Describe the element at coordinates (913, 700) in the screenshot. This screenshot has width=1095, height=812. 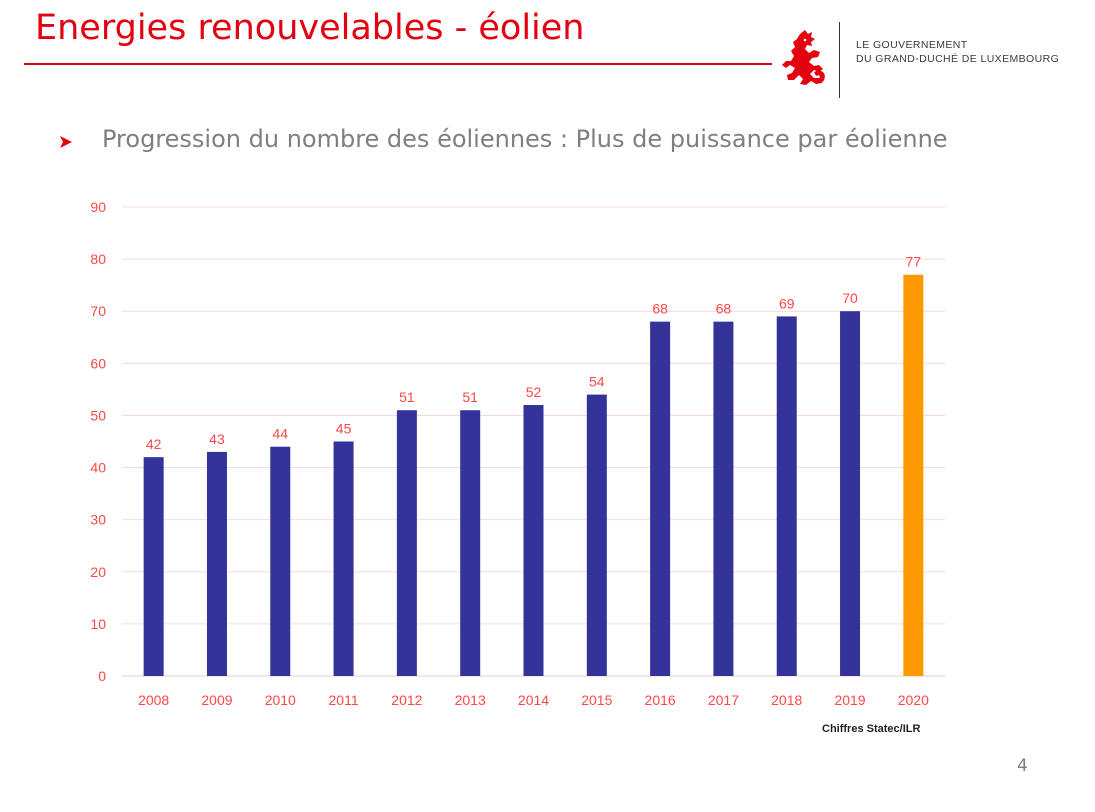
I see `x-tick-label: 2020` at that location.